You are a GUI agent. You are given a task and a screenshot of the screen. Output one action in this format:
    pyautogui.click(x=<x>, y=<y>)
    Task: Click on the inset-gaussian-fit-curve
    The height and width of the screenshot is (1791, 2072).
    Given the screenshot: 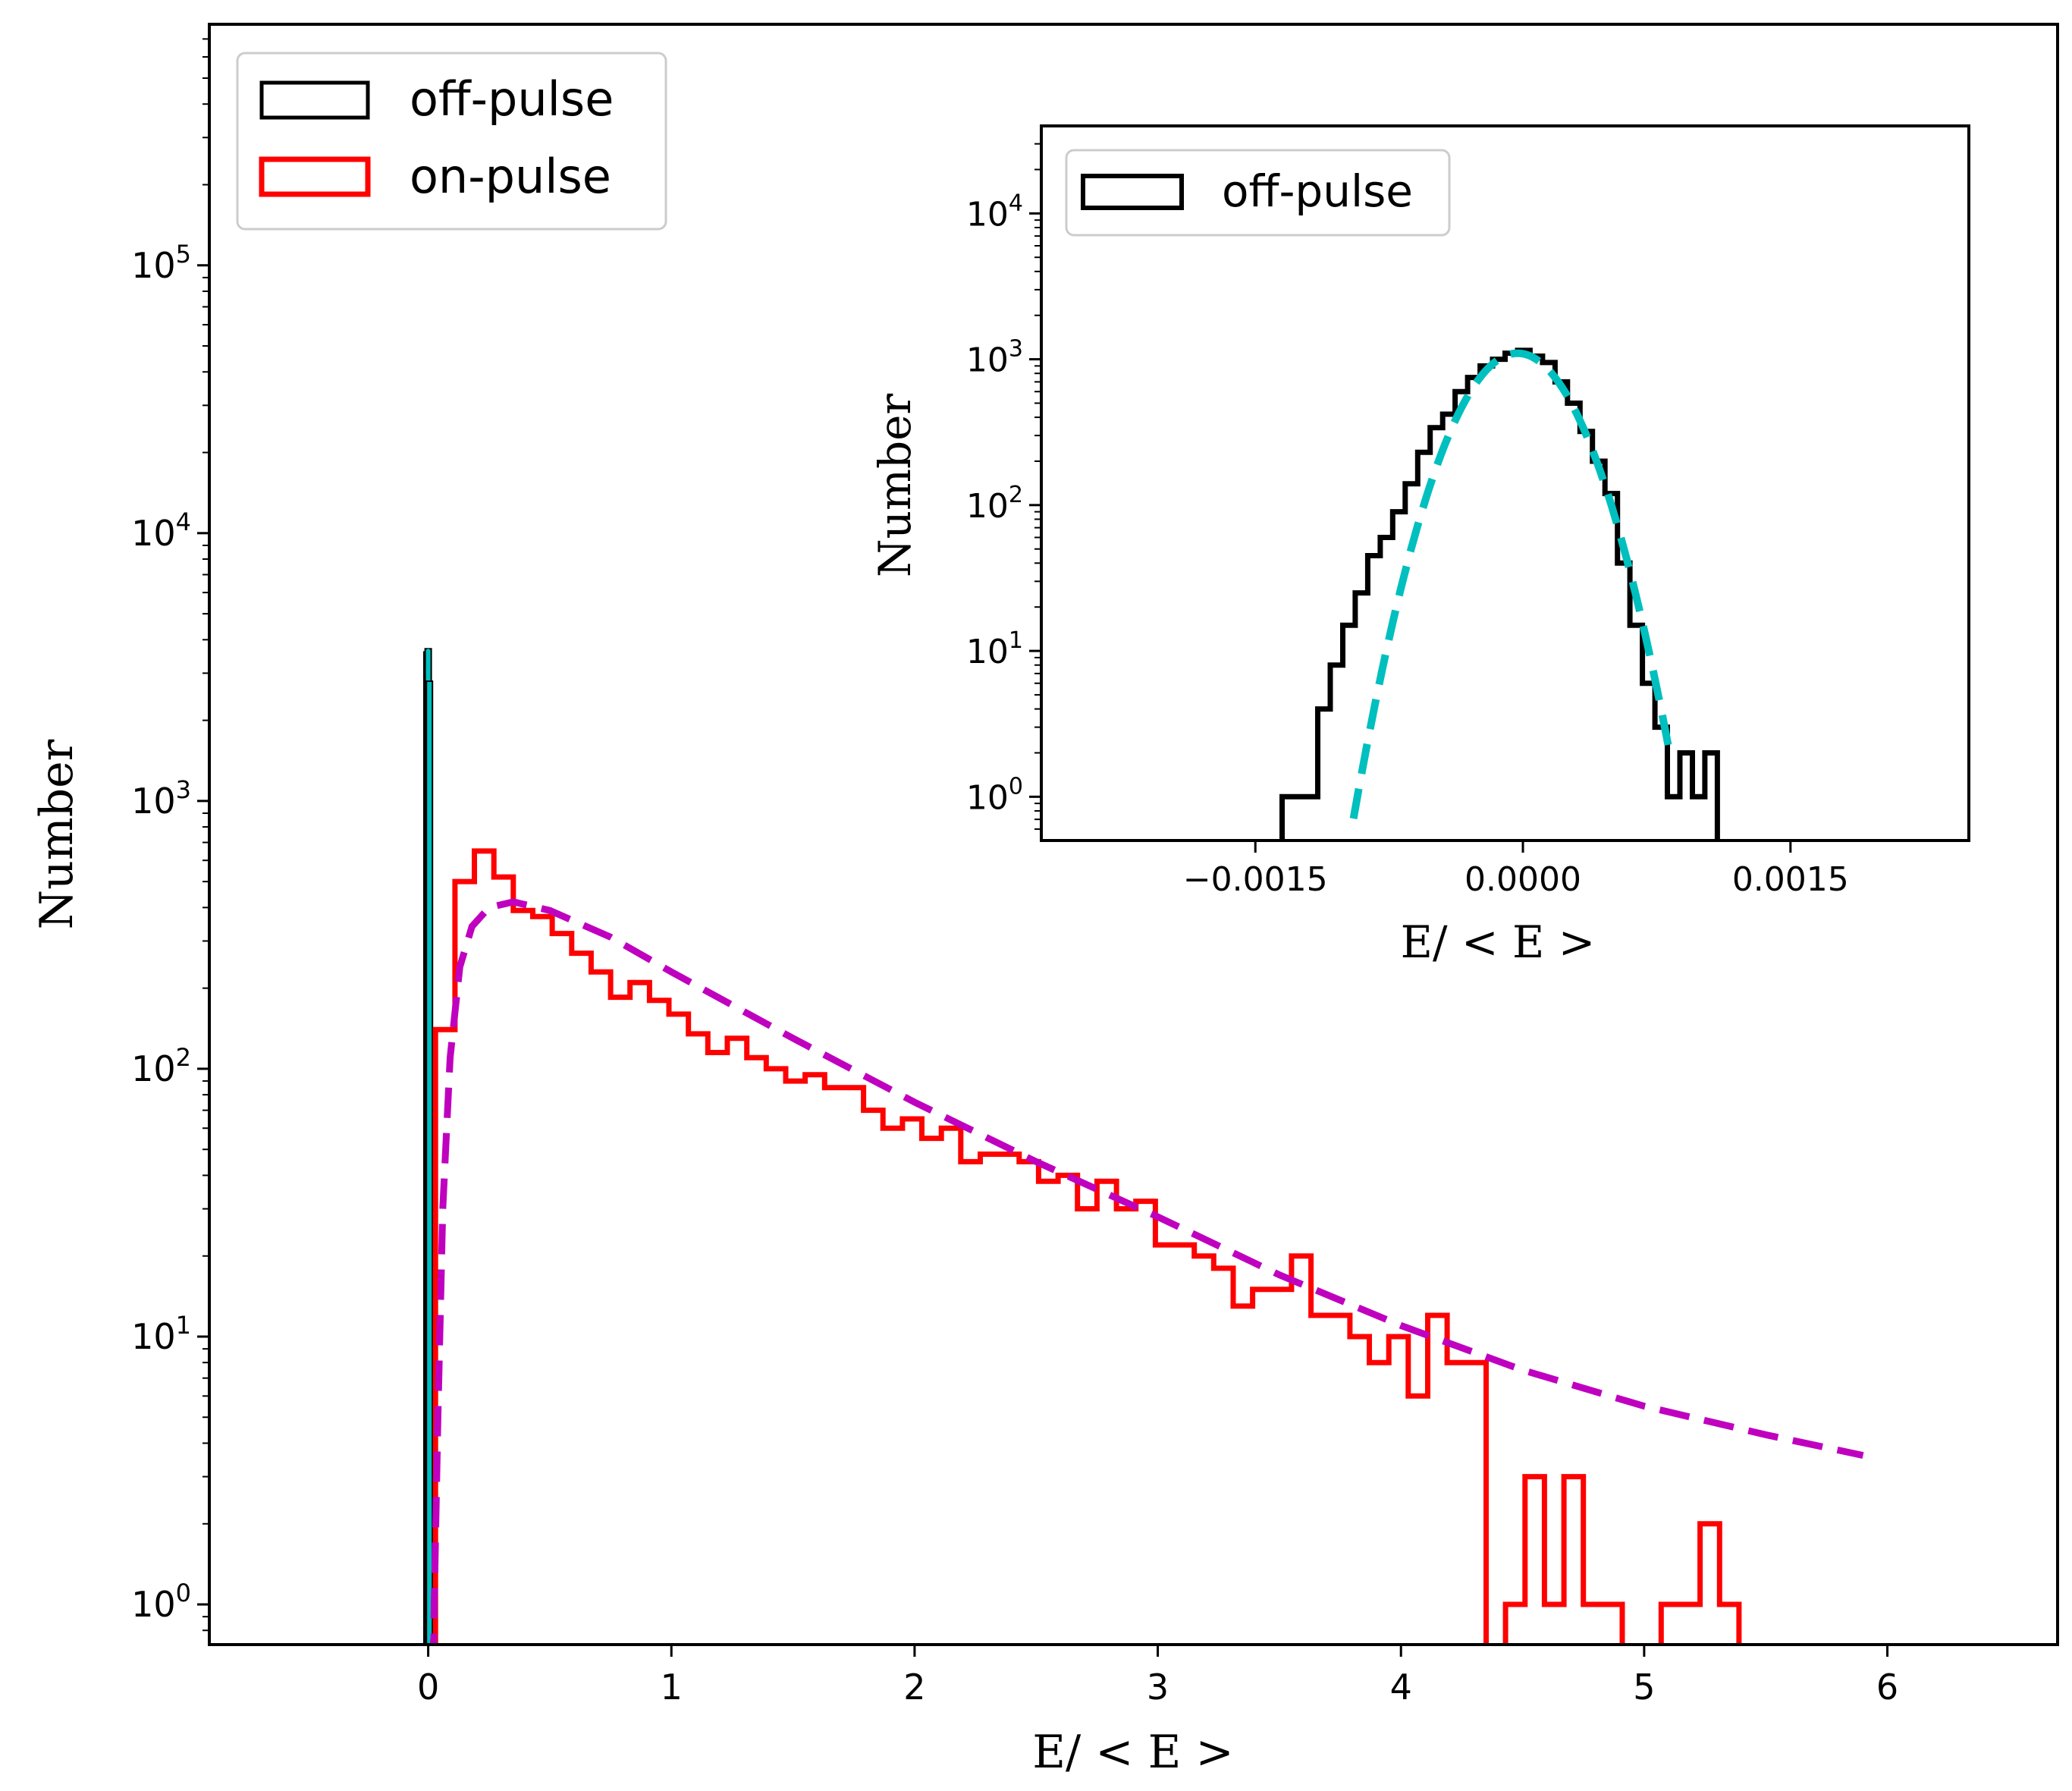 What is the action you would take?
    pyautogui.click(x=1511, y=584)
    